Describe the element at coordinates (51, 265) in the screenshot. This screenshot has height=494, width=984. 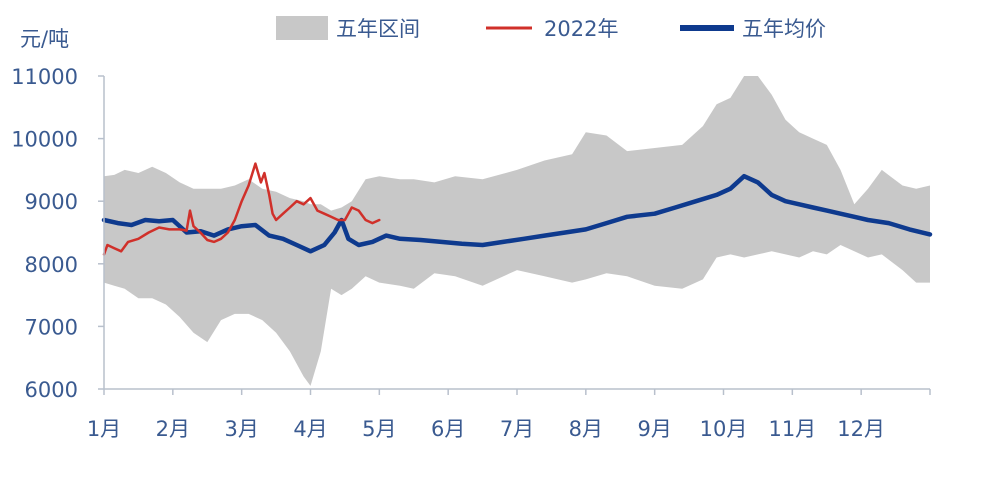
I see `y-tick-label: 8000` at that location.